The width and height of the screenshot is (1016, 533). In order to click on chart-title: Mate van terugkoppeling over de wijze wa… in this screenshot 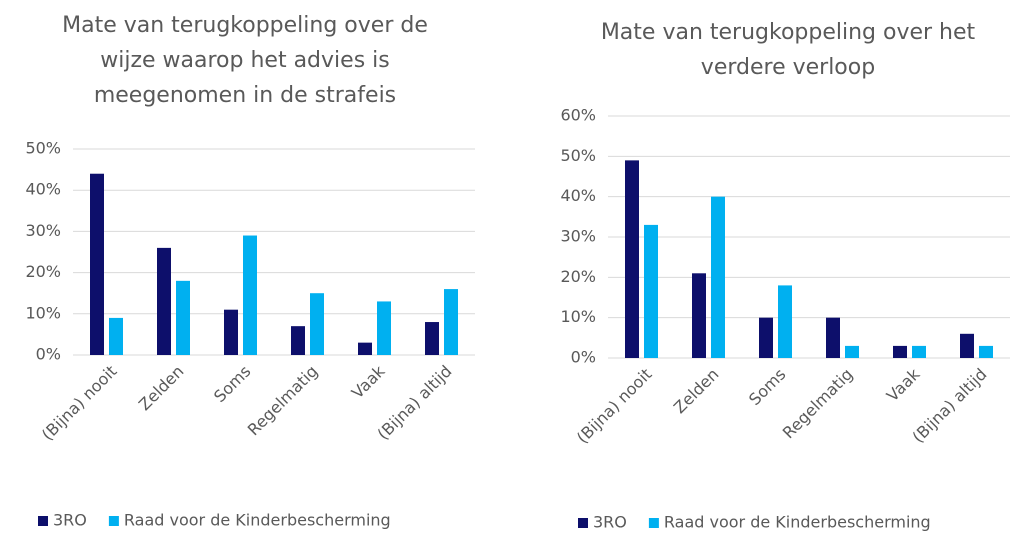, I will do `click(245, 60)`.